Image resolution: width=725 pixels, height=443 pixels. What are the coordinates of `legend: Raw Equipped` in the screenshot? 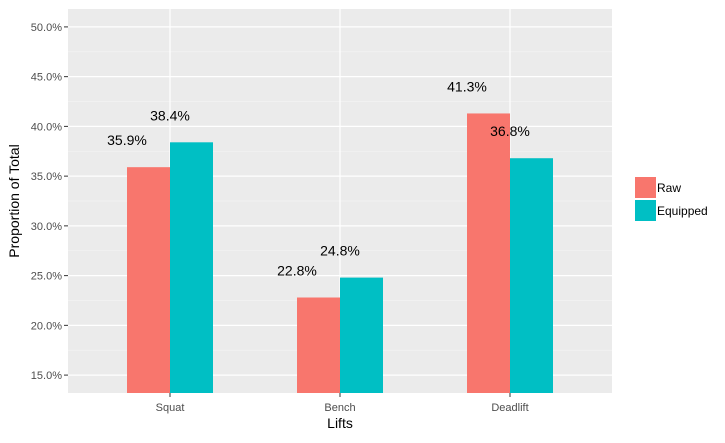 It's located at (671, 199).